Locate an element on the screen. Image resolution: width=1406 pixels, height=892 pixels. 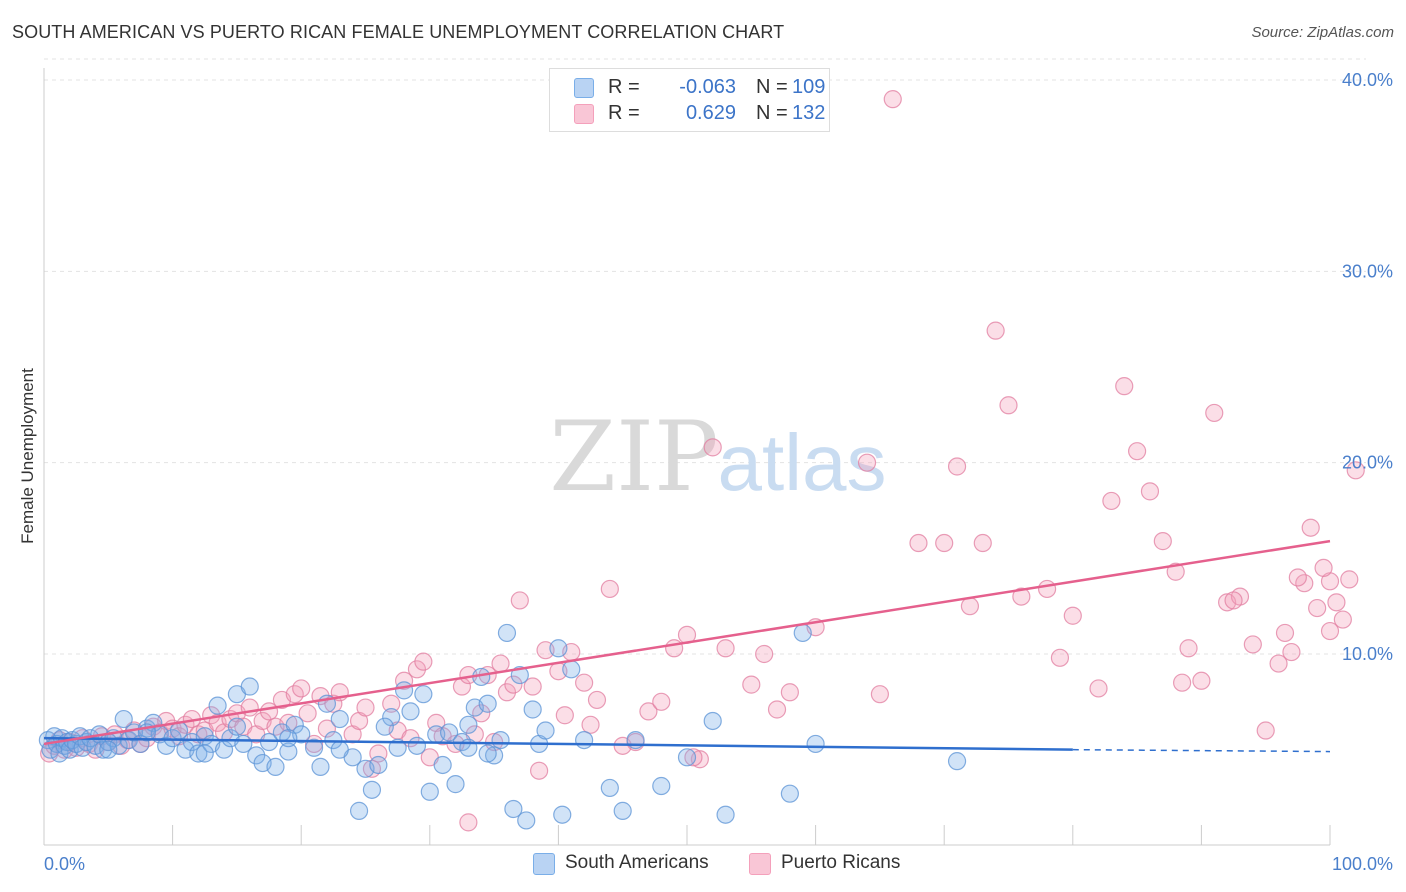
legend-n-value: 109 is located at coordinates (809, 87).